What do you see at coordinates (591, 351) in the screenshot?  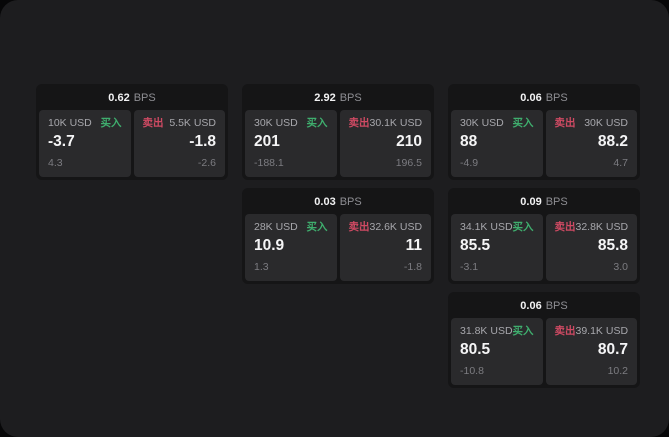 I see `sell-quote-card: 卖出 39.1K USD 80.7 10.2` at bounding box center [591, 351].